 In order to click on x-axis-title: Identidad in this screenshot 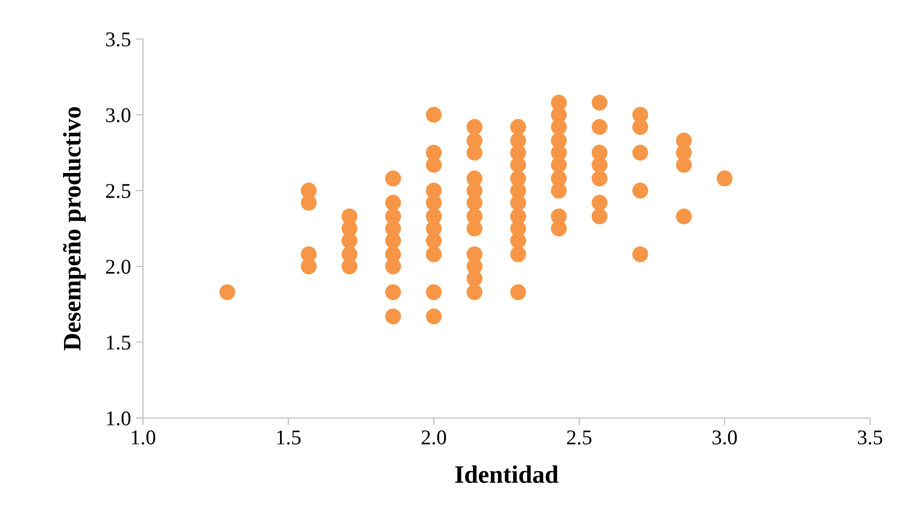, I will do `click(506, 474)`.